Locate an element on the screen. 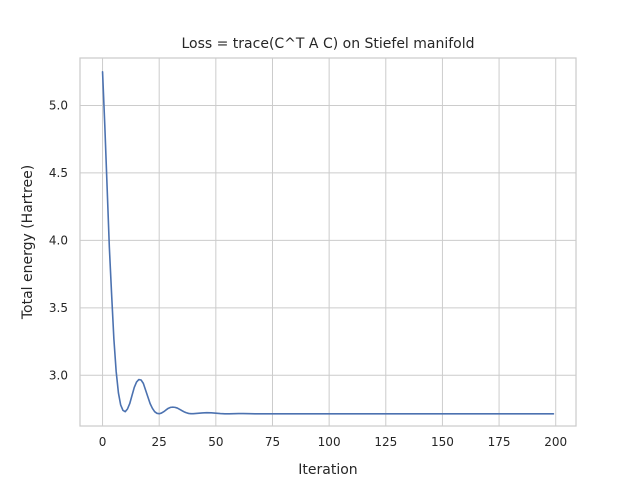  x-tick-labels: 0 25 50 75 100 125 150 175 200 is located at coordinates (333, 442).